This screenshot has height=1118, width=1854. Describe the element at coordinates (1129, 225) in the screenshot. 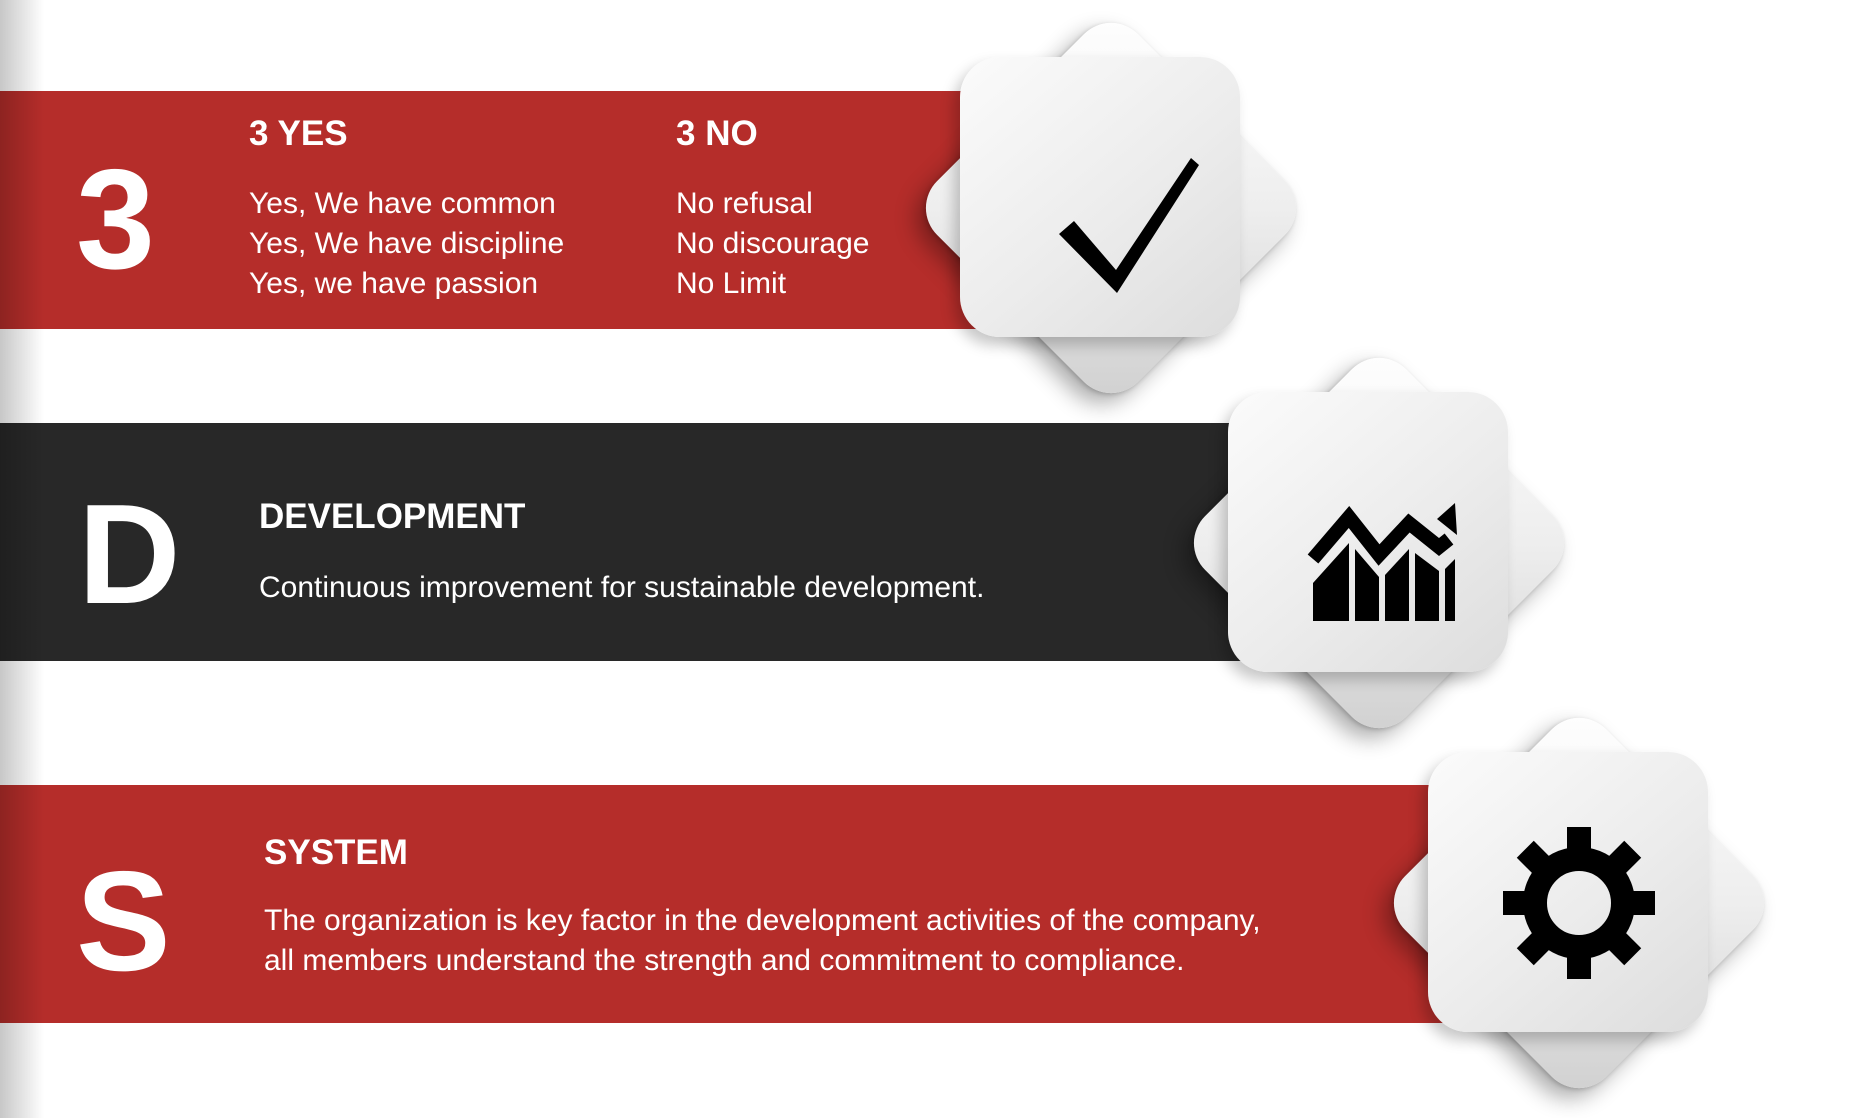

I see `checkmark-icon` at that location.